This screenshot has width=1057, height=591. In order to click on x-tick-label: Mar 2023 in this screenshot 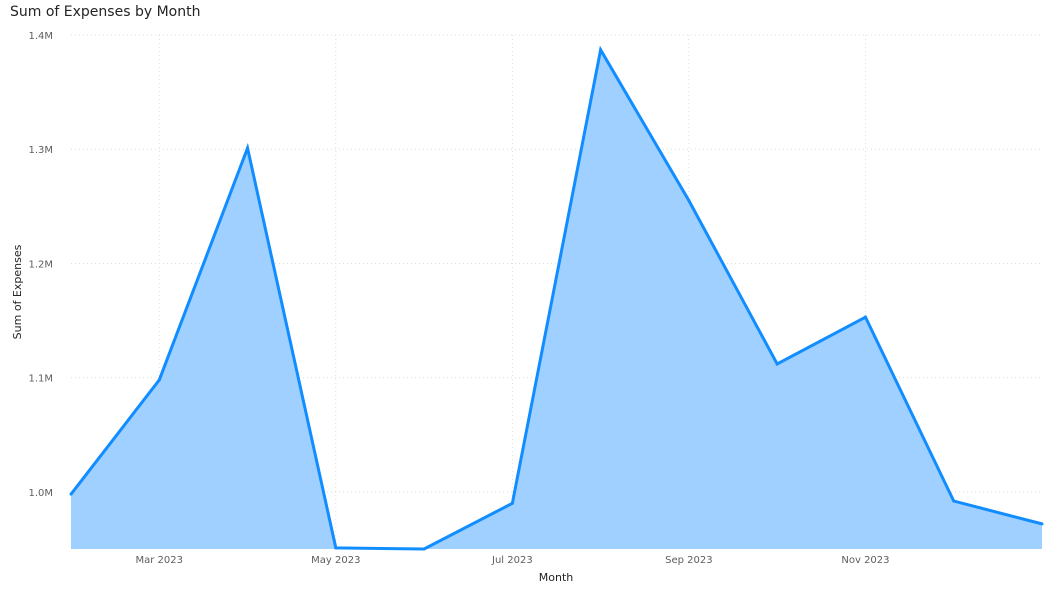, I will do `click(160, 560)`.